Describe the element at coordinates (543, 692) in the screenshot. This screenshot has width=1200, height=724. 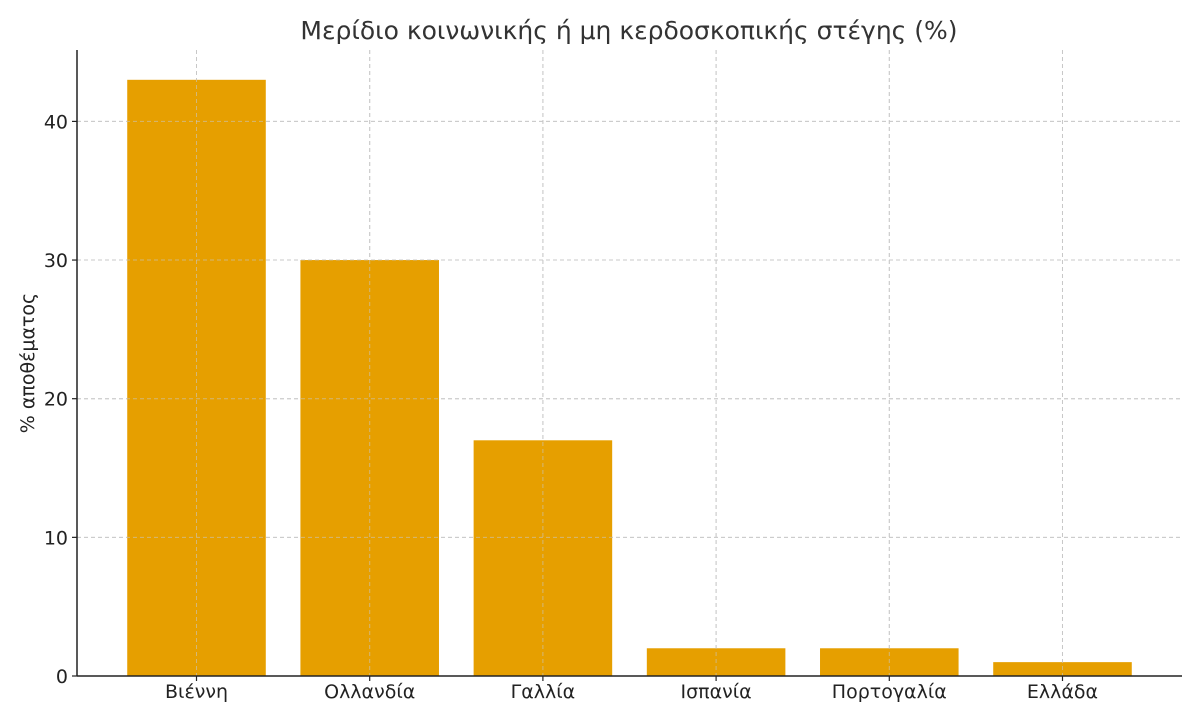
I see `x-tick-label: Γαλλία` at that location.